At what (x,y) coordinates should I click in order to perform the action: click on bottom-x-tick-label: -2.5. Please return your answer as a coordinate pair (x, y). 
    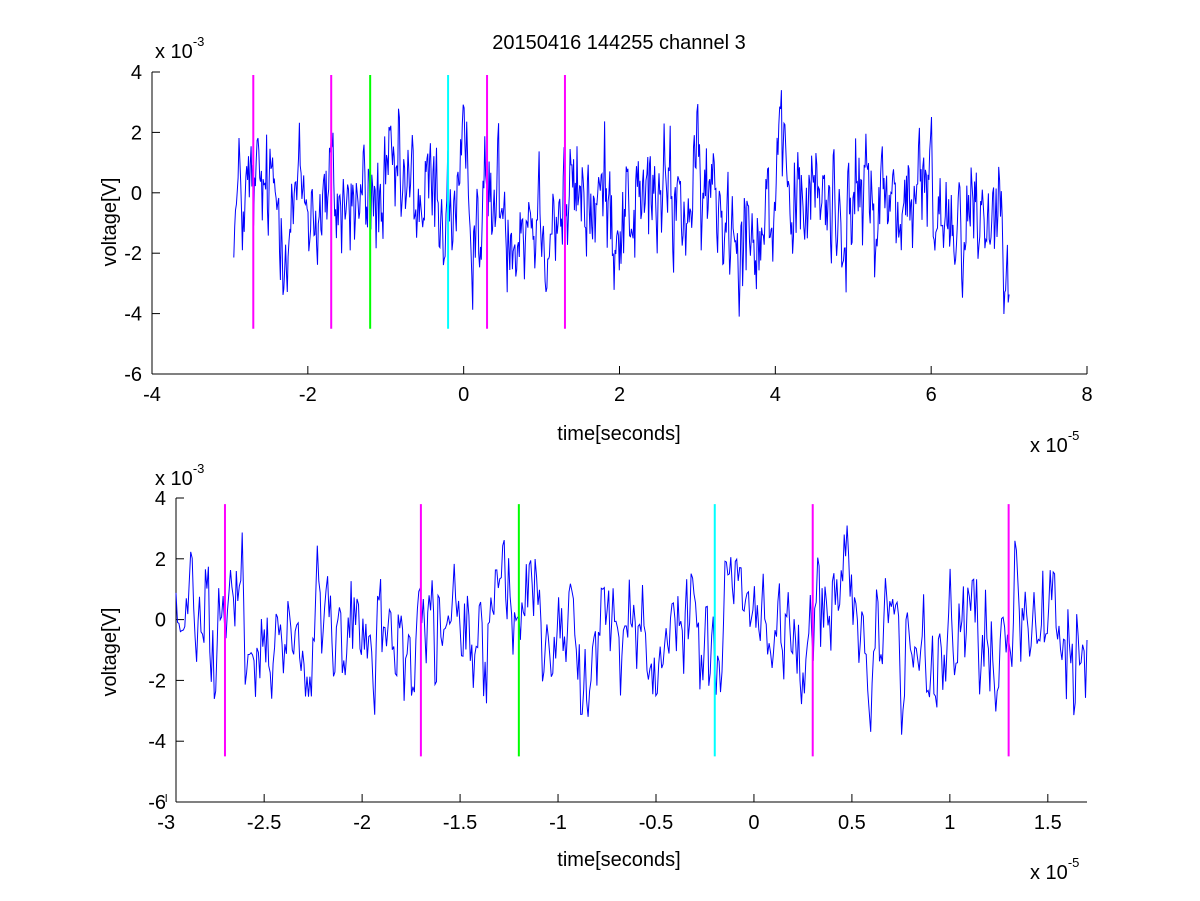
    Looking at the image, I should click on (264, 823).